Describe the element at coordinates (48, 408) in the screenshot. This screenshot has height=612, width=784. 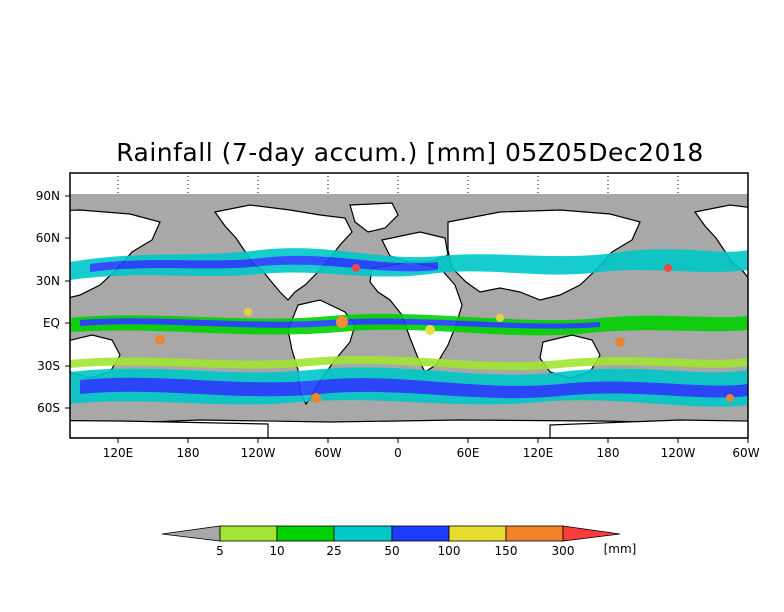
I see `y-tick-label: 60S` at that location.